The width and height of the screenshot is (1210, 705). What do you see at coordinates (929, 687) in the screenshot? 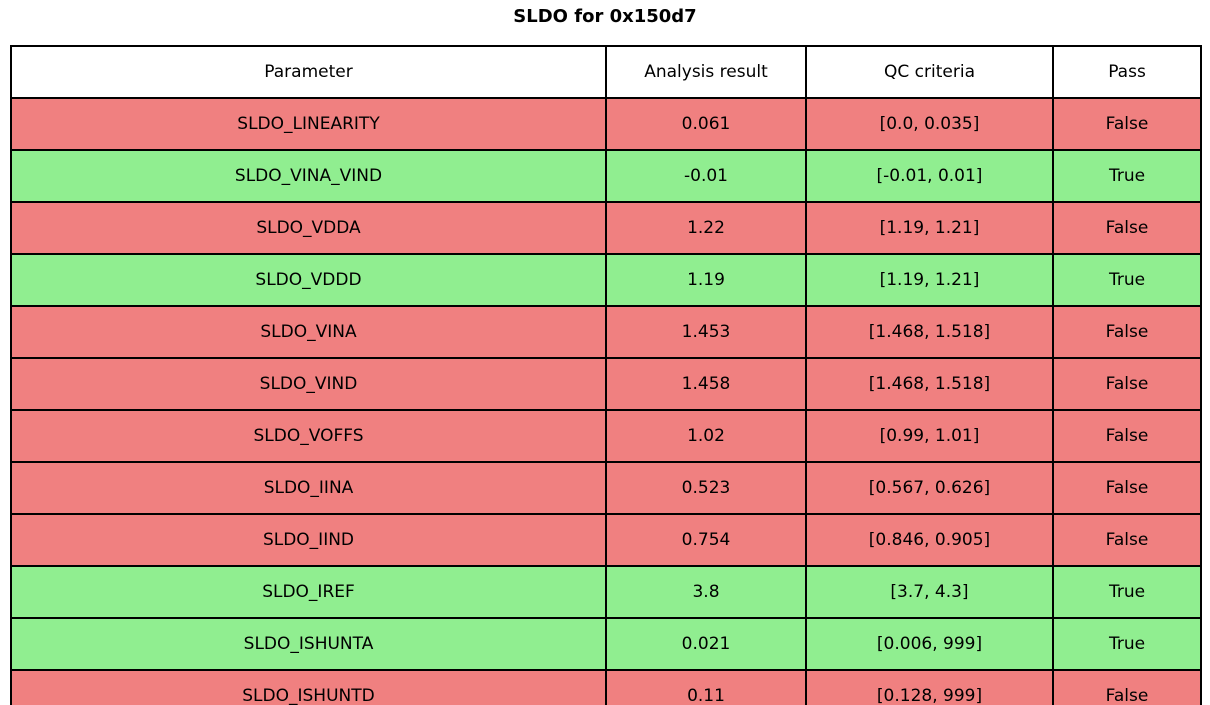
I see `cell-criteria: [0.128, 999]` at bounding box center [929, 687].